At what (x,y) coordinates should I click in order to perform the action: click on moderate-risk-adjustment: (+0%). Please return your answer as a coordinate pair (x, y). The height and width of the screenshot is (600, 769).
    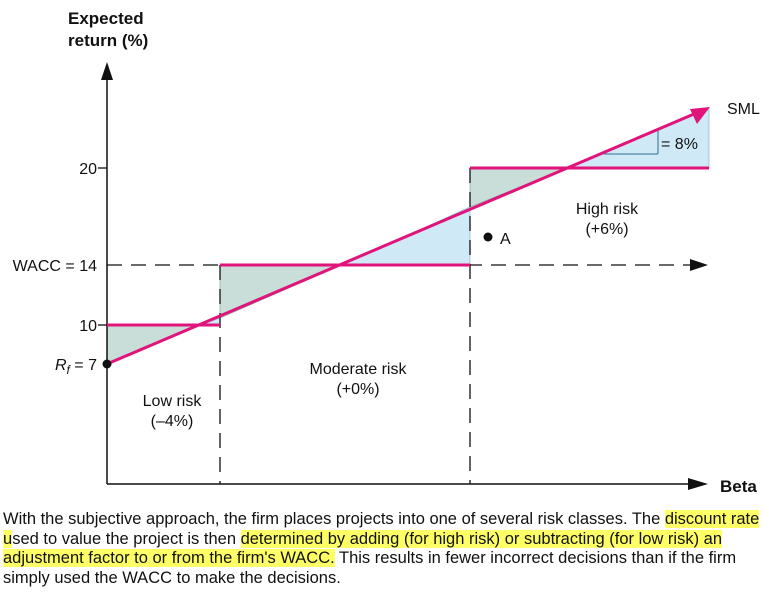
    Looking at the image, I should click on (357, 389).